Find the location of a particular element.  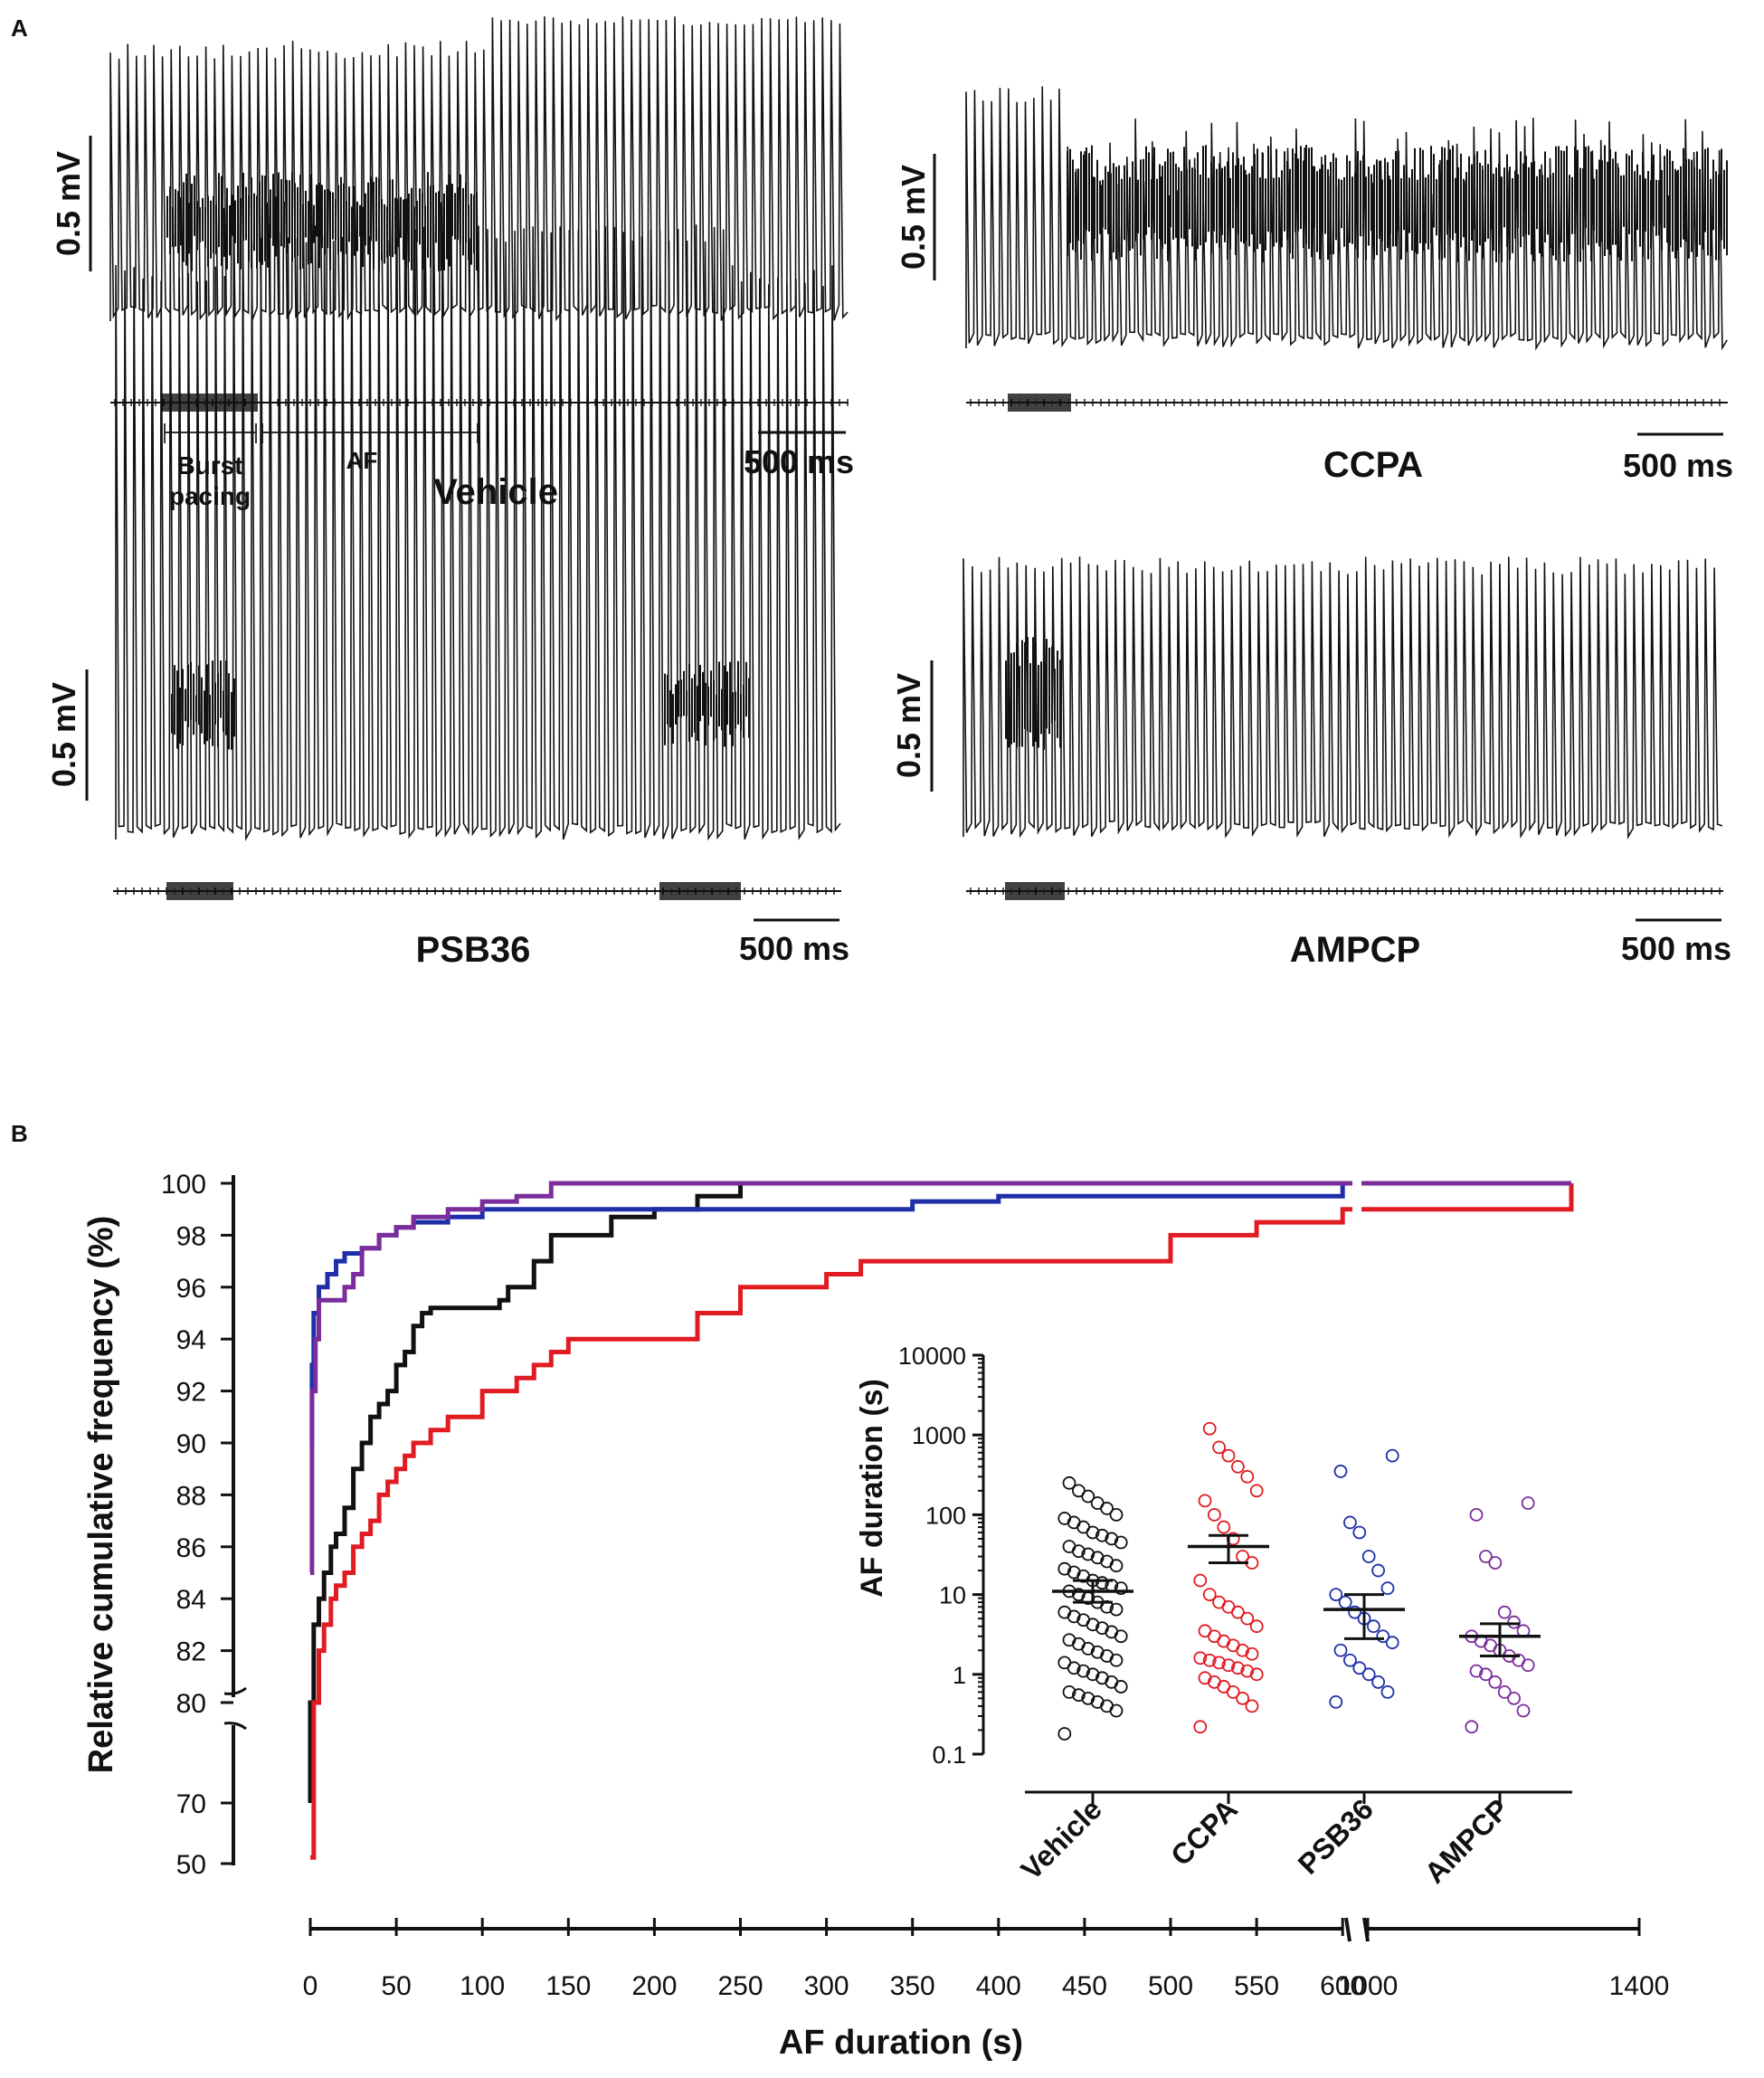

line-break-gap is located at coordinates (1356, 1189).